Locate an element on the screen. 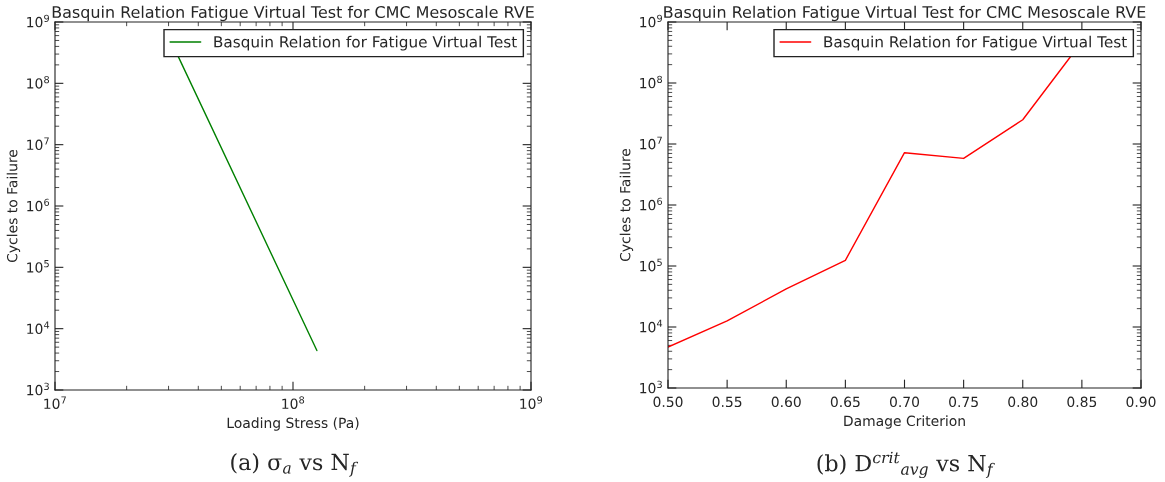  text: (b) D$^{crit}$$_{avg}$ vs N$_{f}$ is located at coordinates (906, 465).